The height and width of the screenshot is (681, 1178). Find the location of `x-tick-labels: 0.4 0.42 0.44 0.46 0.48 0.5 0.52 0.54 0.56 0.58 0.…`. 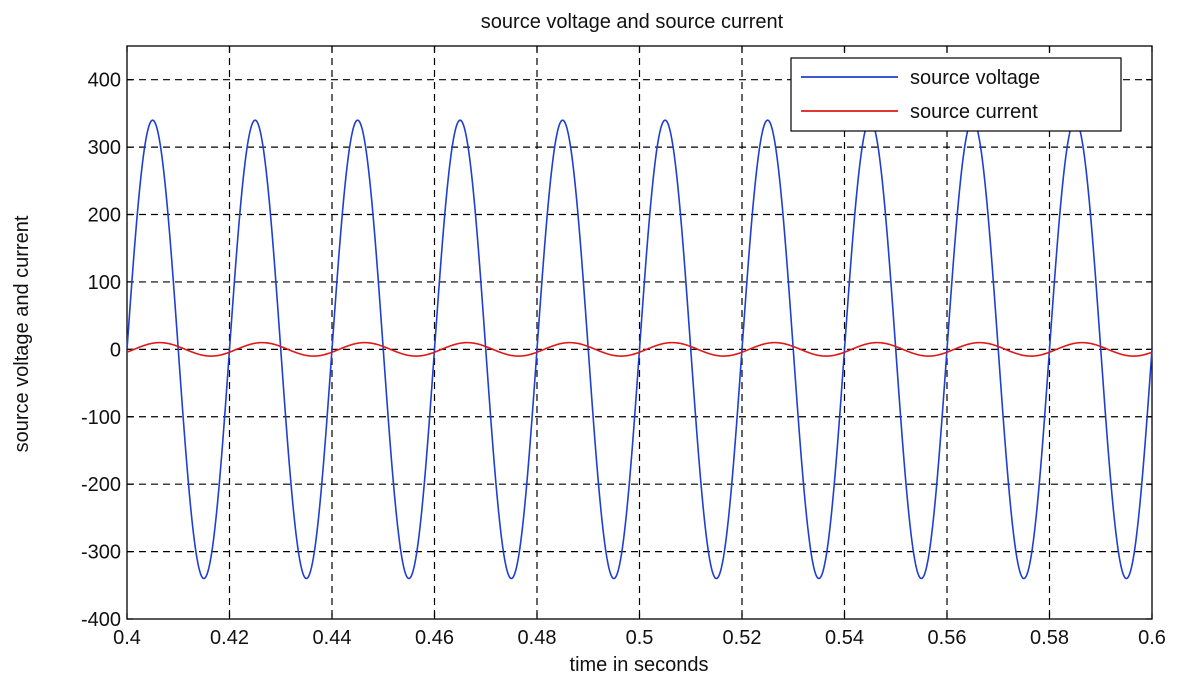

x-tick-labels: 0.4 0.42 0.44 0.46 0.48 0.5 0.52 0.54 0.56 0.58 0.… is located at coordinates (639, 638).